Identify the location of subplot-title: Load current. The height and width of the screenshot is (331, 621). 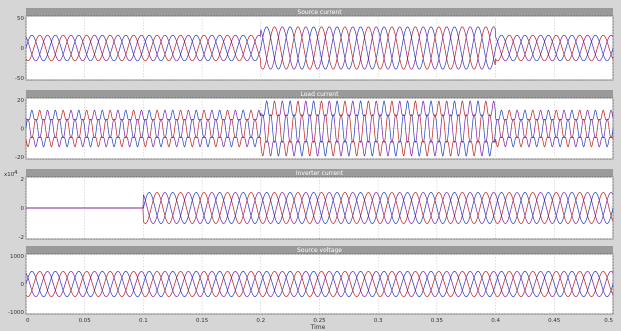
(320, 94).